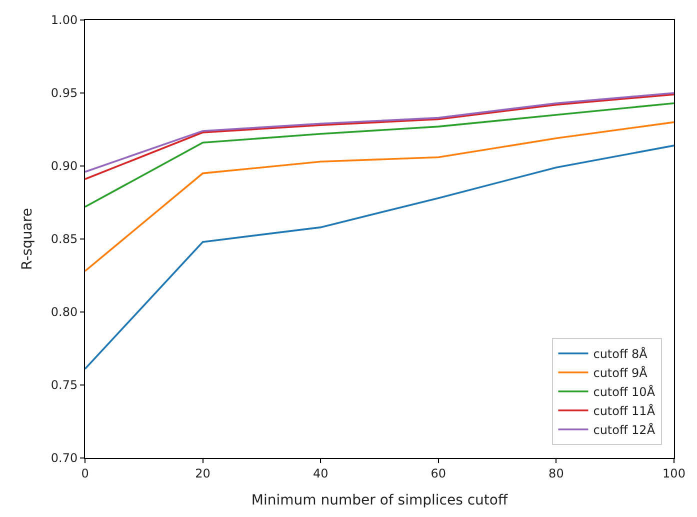 The width and height of the screenshot is (697, 517). I want to click on x-tick-label: 40, so click(320, 473).